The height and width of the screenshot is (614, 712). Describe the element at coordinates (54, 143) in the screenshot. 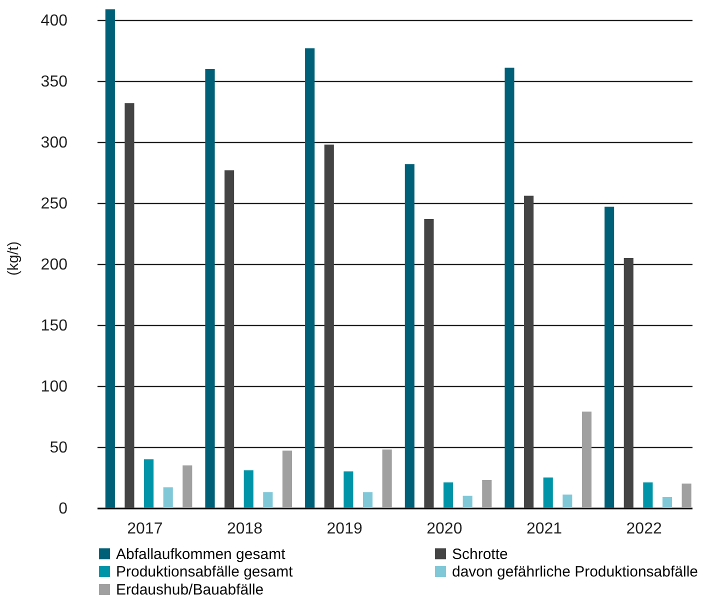

I see `y-tick-label: 300` at that location.